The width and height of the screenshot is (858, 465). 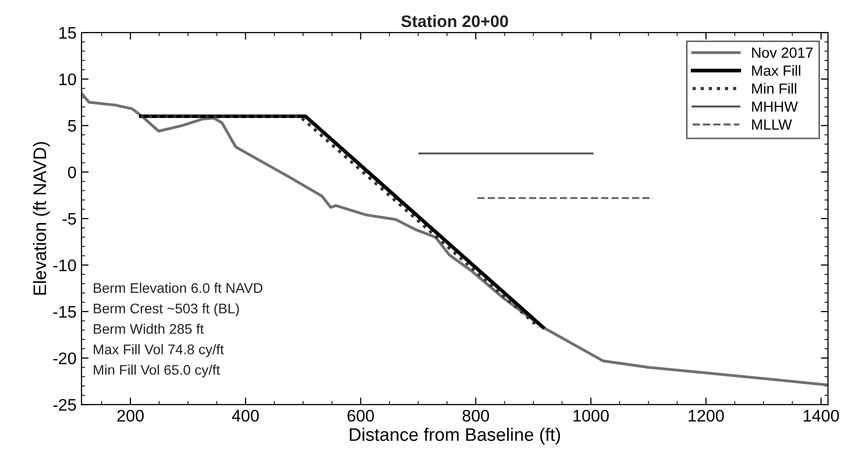 I want to click on y-axis-title: Elevation (ft NAVD), so click(x=41, y=218).